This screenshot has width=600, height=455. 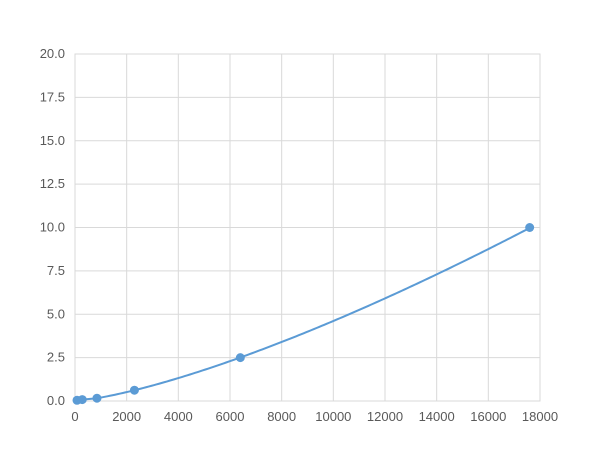 I want to click on y-tick-label: 2.5, so click(x=56, y=357).